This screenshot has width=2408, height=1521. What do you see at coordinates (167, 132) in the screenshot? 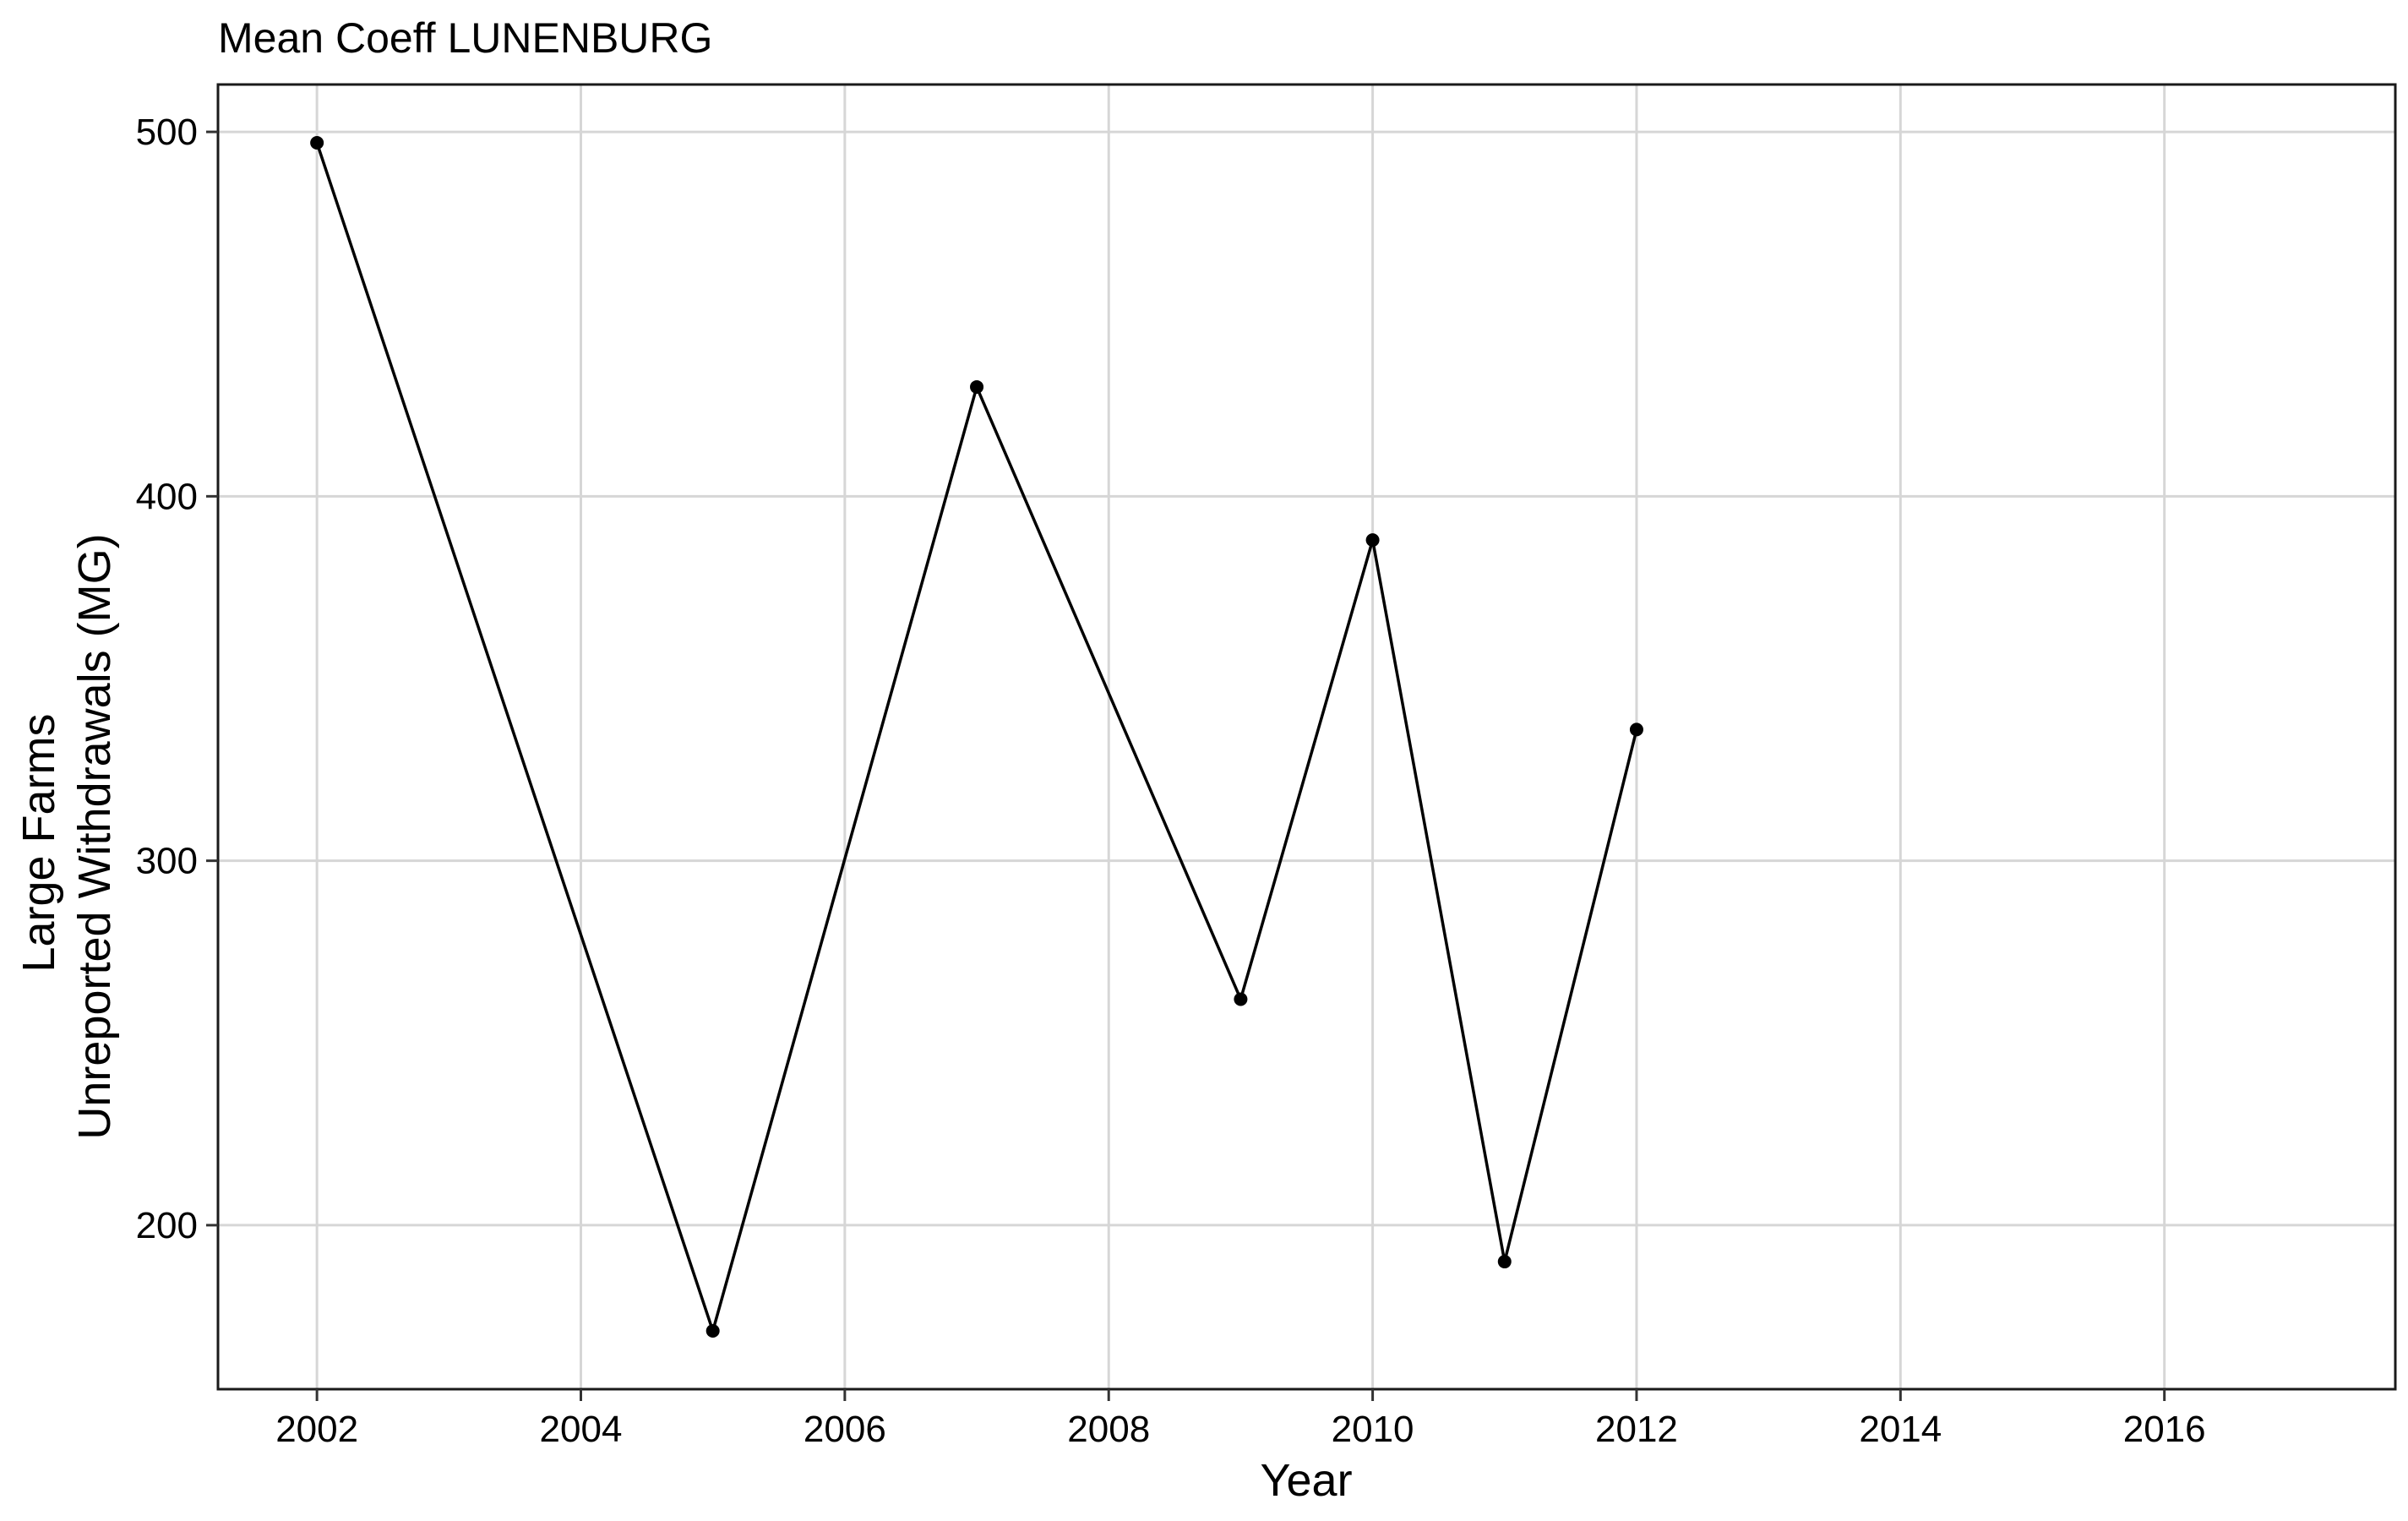
I see `y-tick-label: 500` at bounding box center [167, 132].